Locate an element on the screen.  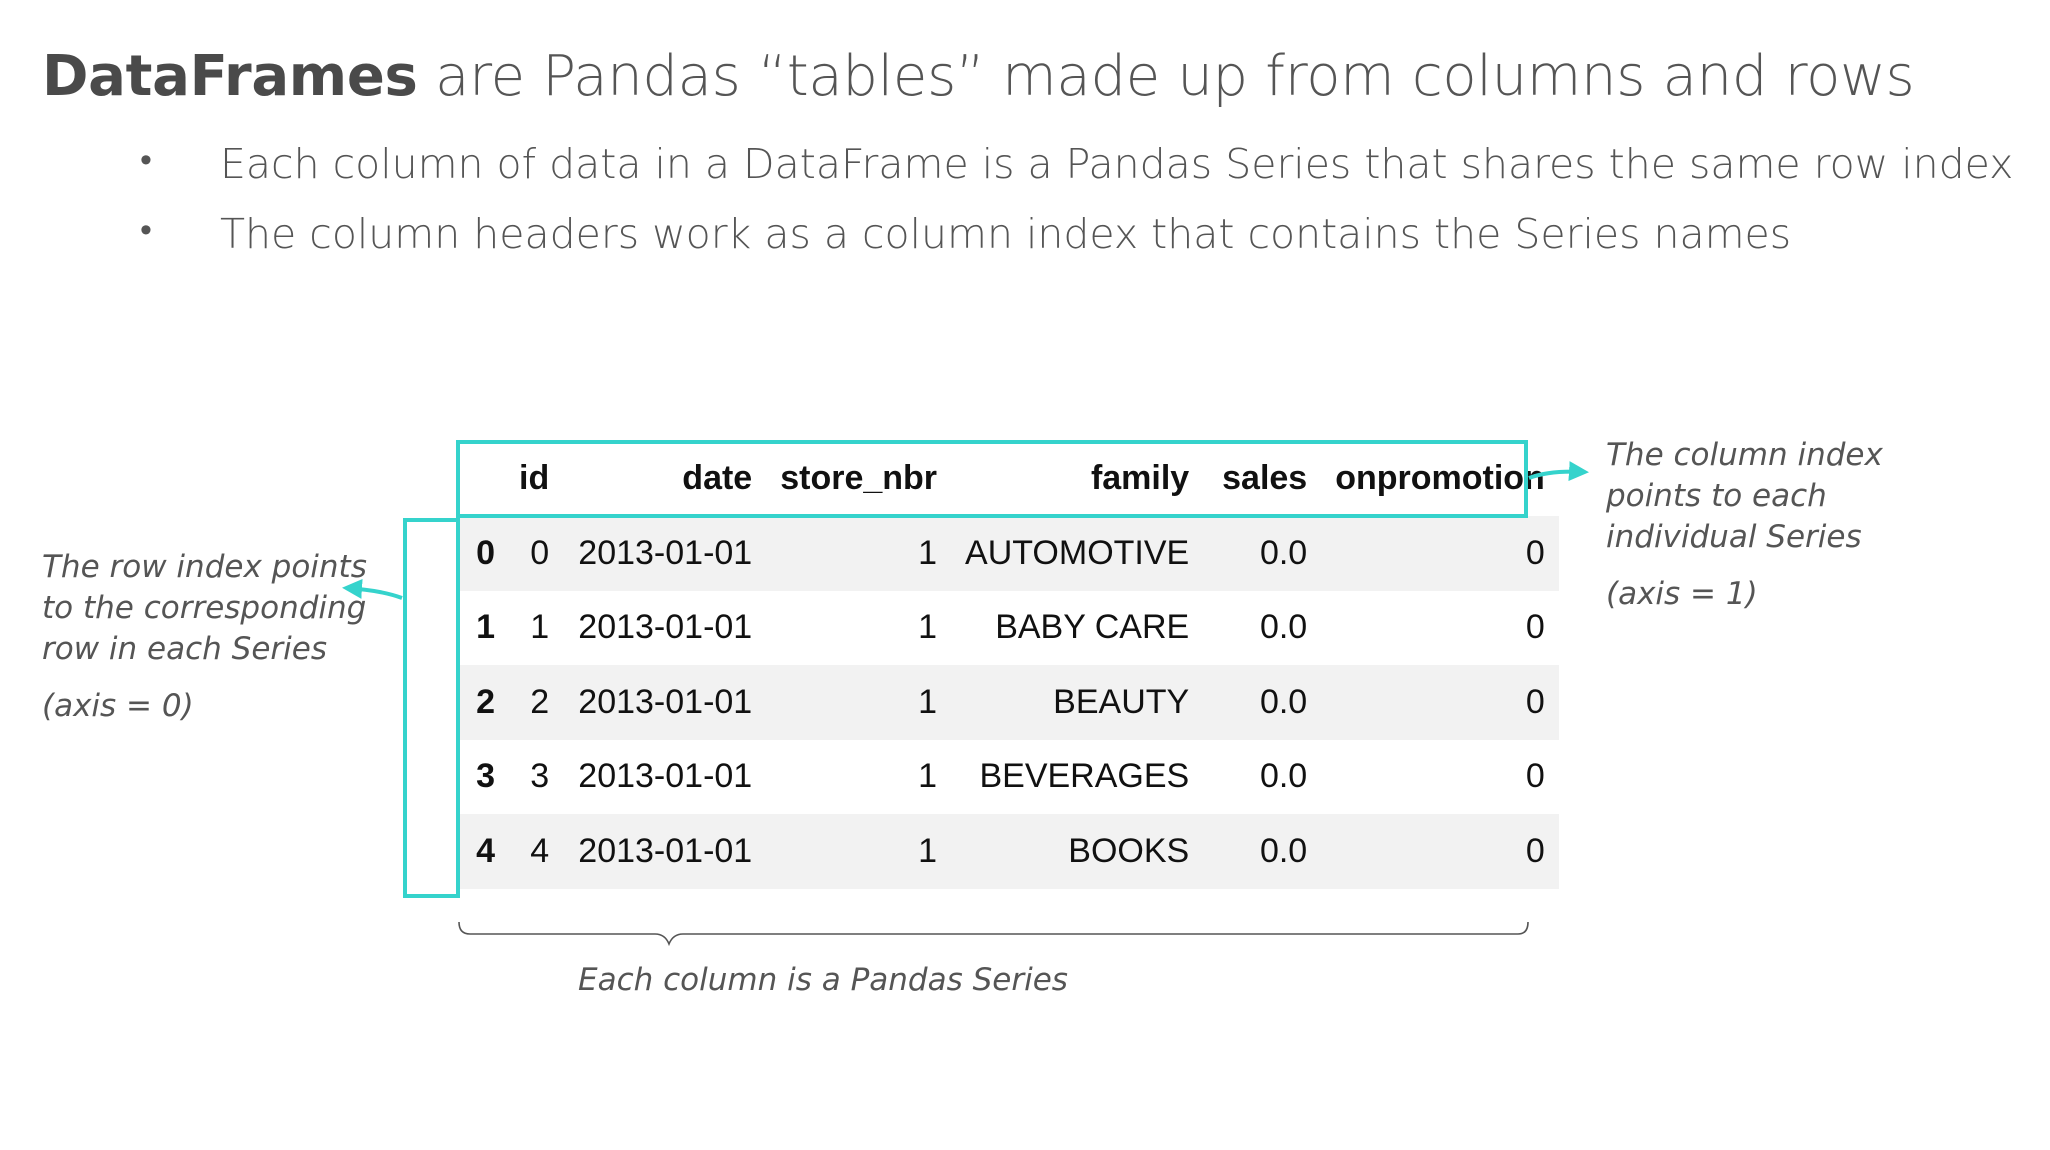
row-index: 2 is located at coordinates (481, 702).